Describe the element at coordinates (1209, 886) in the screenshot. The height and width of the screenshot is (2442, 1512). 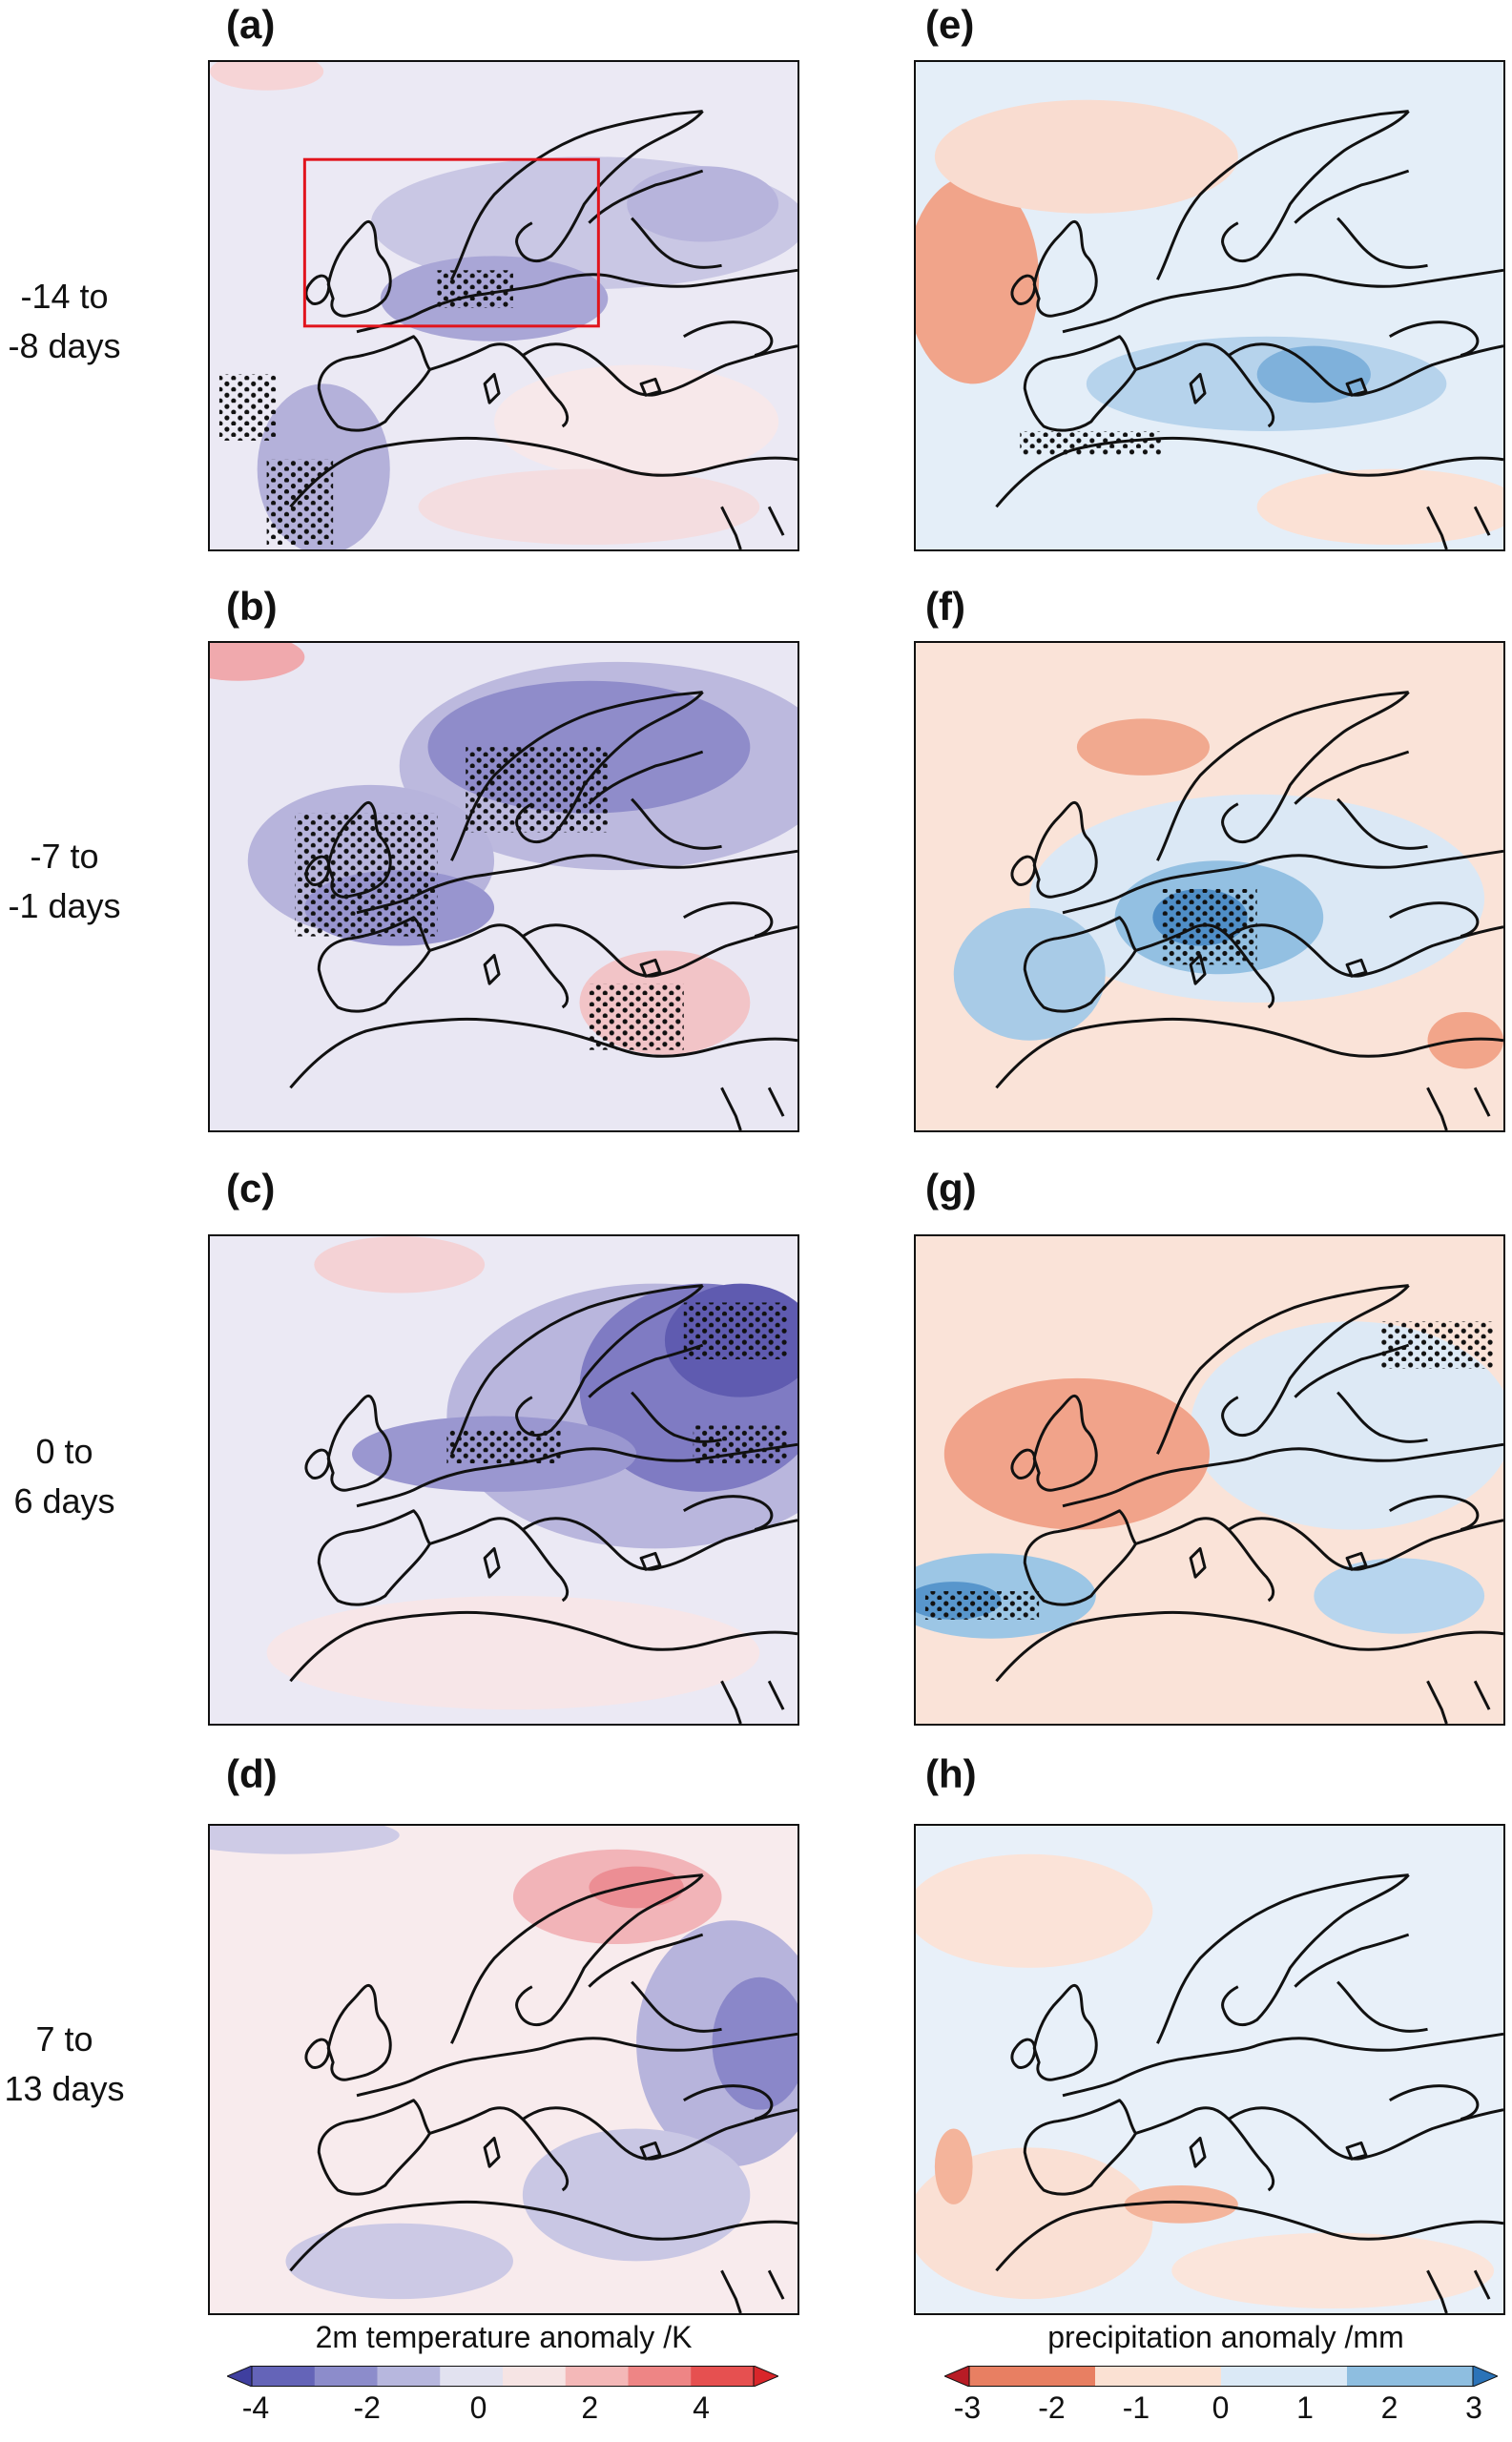
I see `map-panel-f` at that location.